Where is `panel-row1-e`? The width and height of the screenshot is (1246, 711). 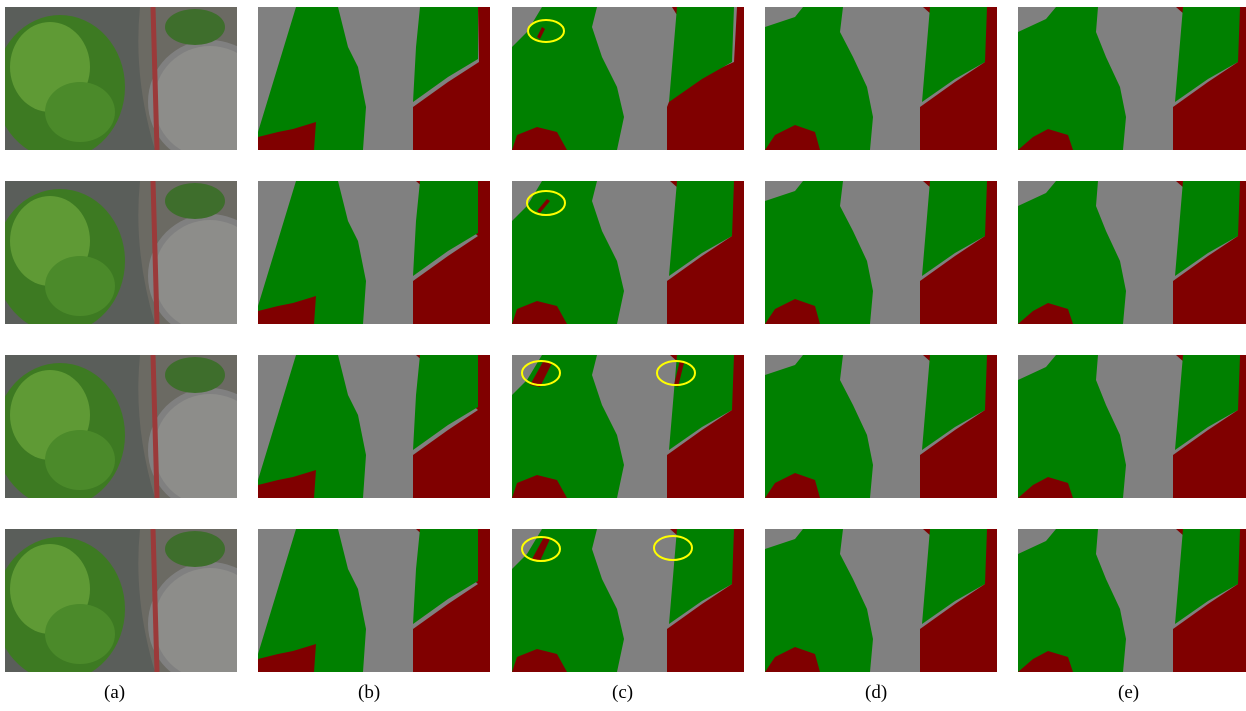
panel-row1-e is located at coordinates (1132, 78).